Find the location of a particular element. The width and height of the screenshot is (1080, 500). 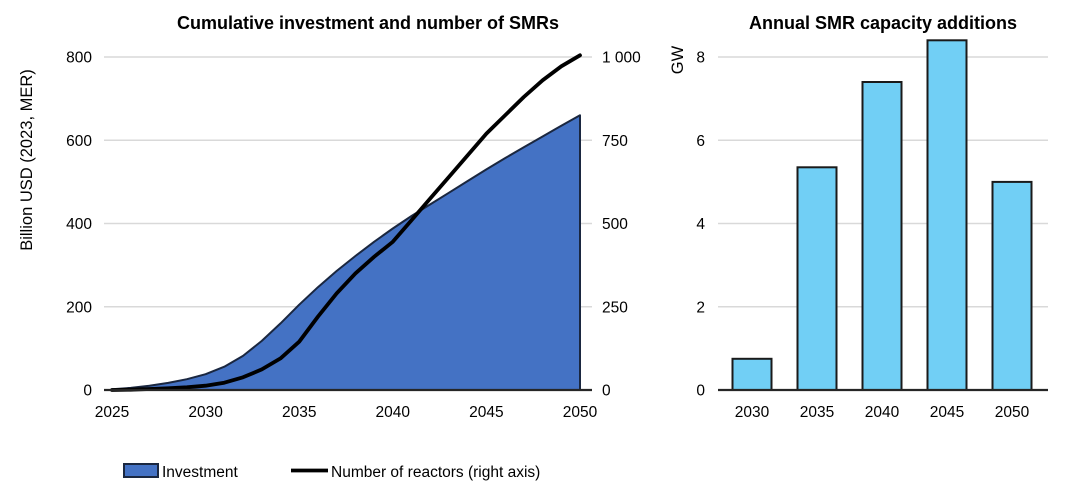

y-tick-label: 8 is located at coordinates (700, 58).